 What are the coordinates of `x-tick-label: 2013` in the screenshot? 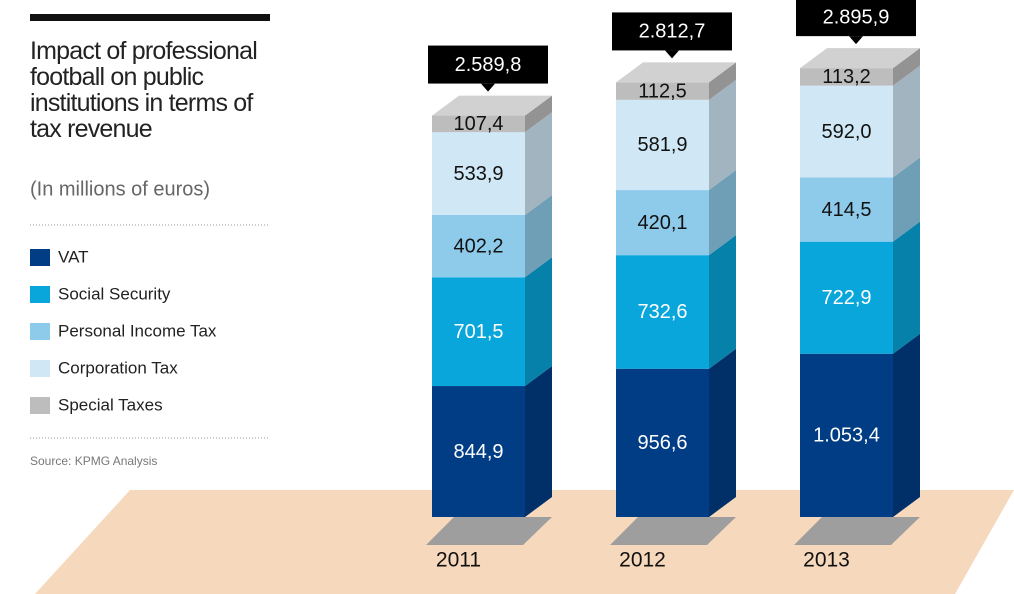 It's located at (826, 560).